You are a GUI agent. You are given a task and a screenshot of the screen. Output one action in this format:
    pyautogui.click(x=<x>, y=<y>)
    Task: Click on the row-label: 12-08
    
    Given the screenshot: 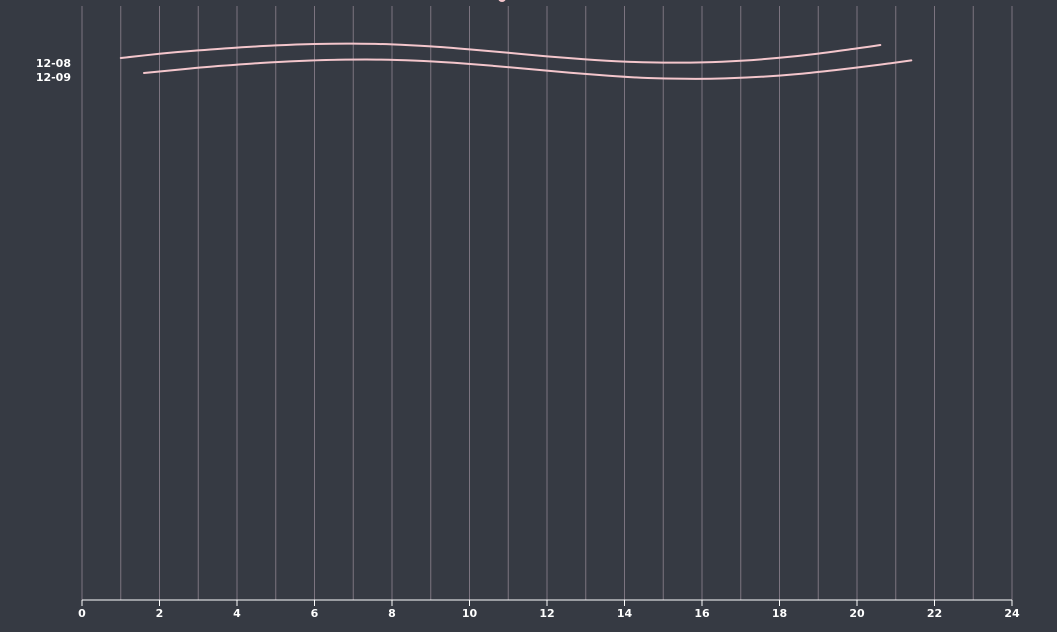 What is the action you would take?
    pyautogui.click(x=53, y=63)
    